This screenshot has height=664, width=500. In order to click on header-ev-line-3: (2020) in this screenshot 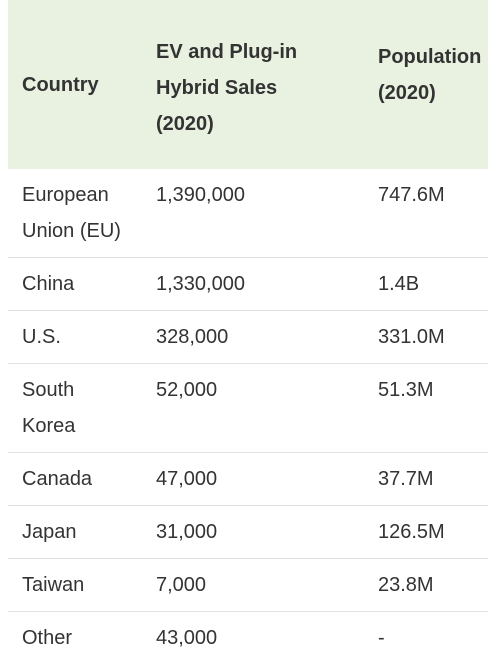, I will do `click(185, 124)`.